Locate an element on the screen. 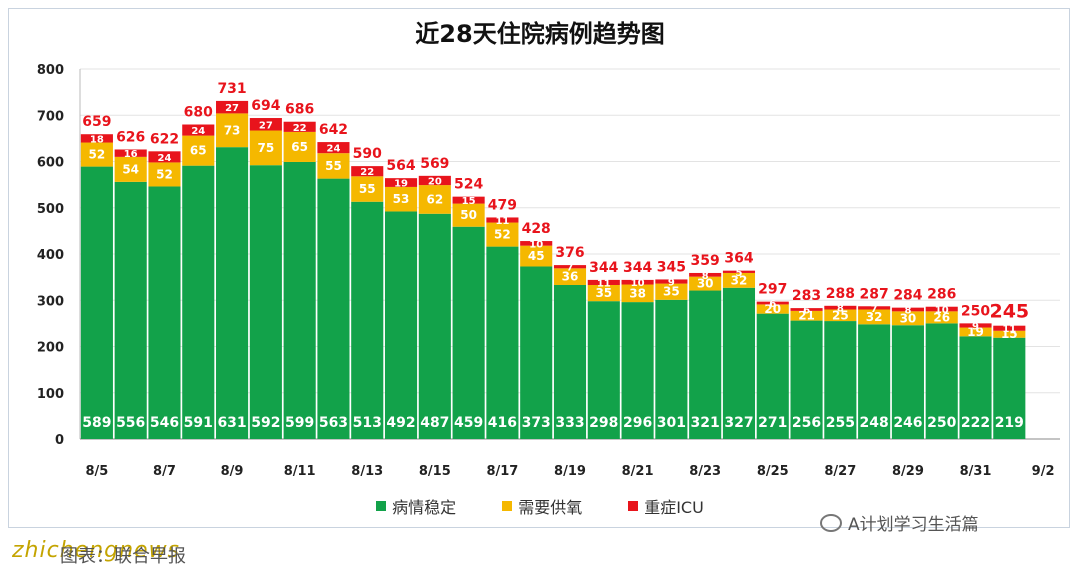  data-label: 327 is located at coordinates (738, 423).